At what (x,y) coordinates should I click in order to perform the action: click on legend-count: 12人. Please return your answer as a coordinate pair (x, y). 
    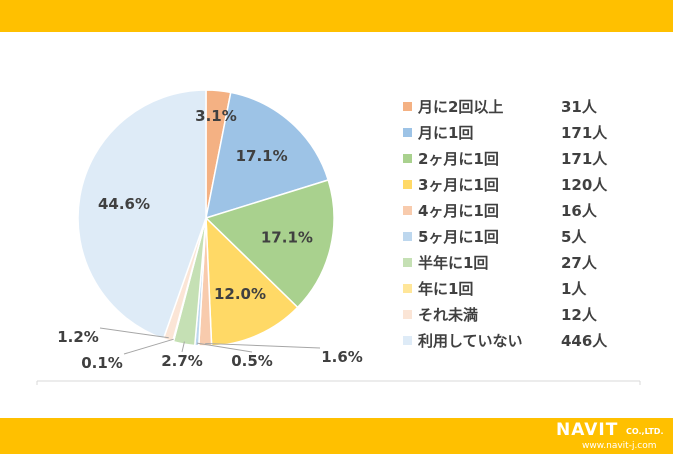
    Looking at the image, I should click on (579, 314).